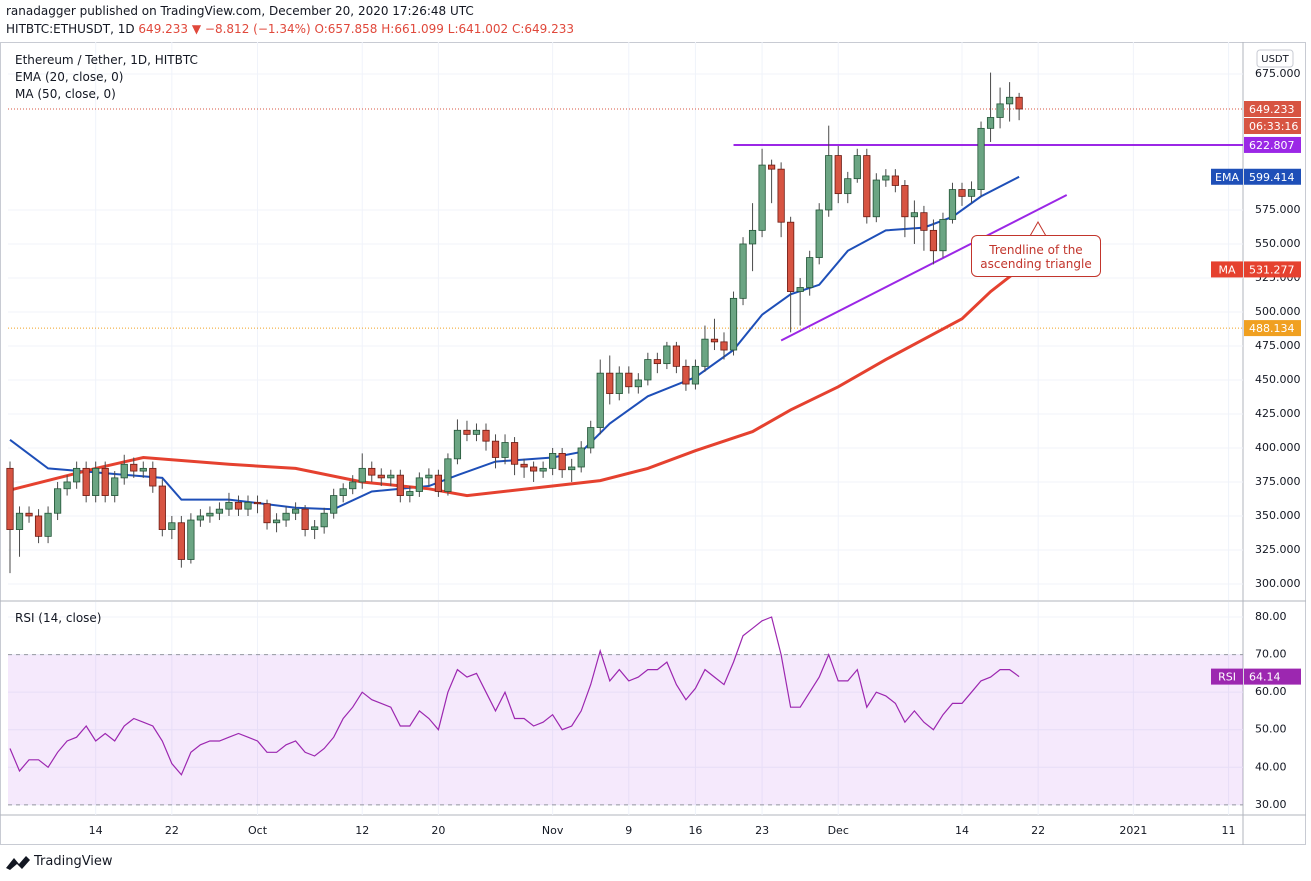 The width and height of the screenshot is (1311, 881). I want to click on y-tick-label: 575.000, so click(1278, 209).